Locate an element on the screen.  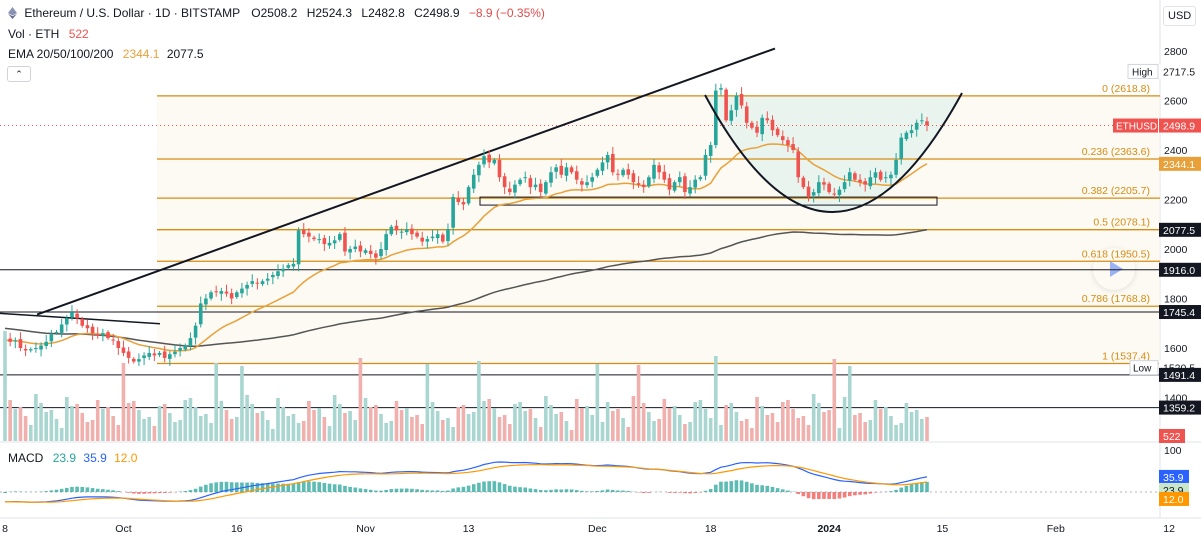
ema-slow-pill: 2077.5 is located at coordinates (1179, 231).